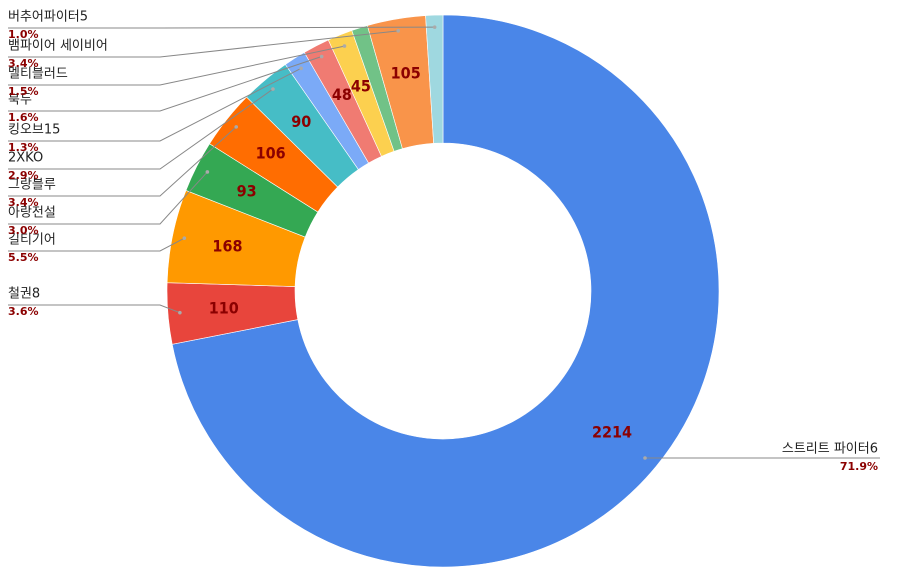  I want to click on legend-name: 킹오브15, so click(34, 130).